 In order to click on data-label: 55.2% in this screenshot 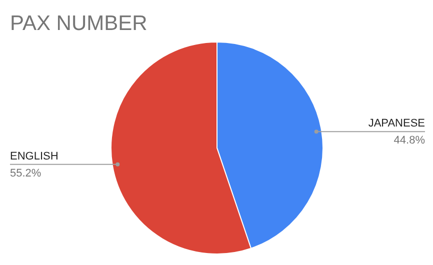, I will do `click(26, 173)`.